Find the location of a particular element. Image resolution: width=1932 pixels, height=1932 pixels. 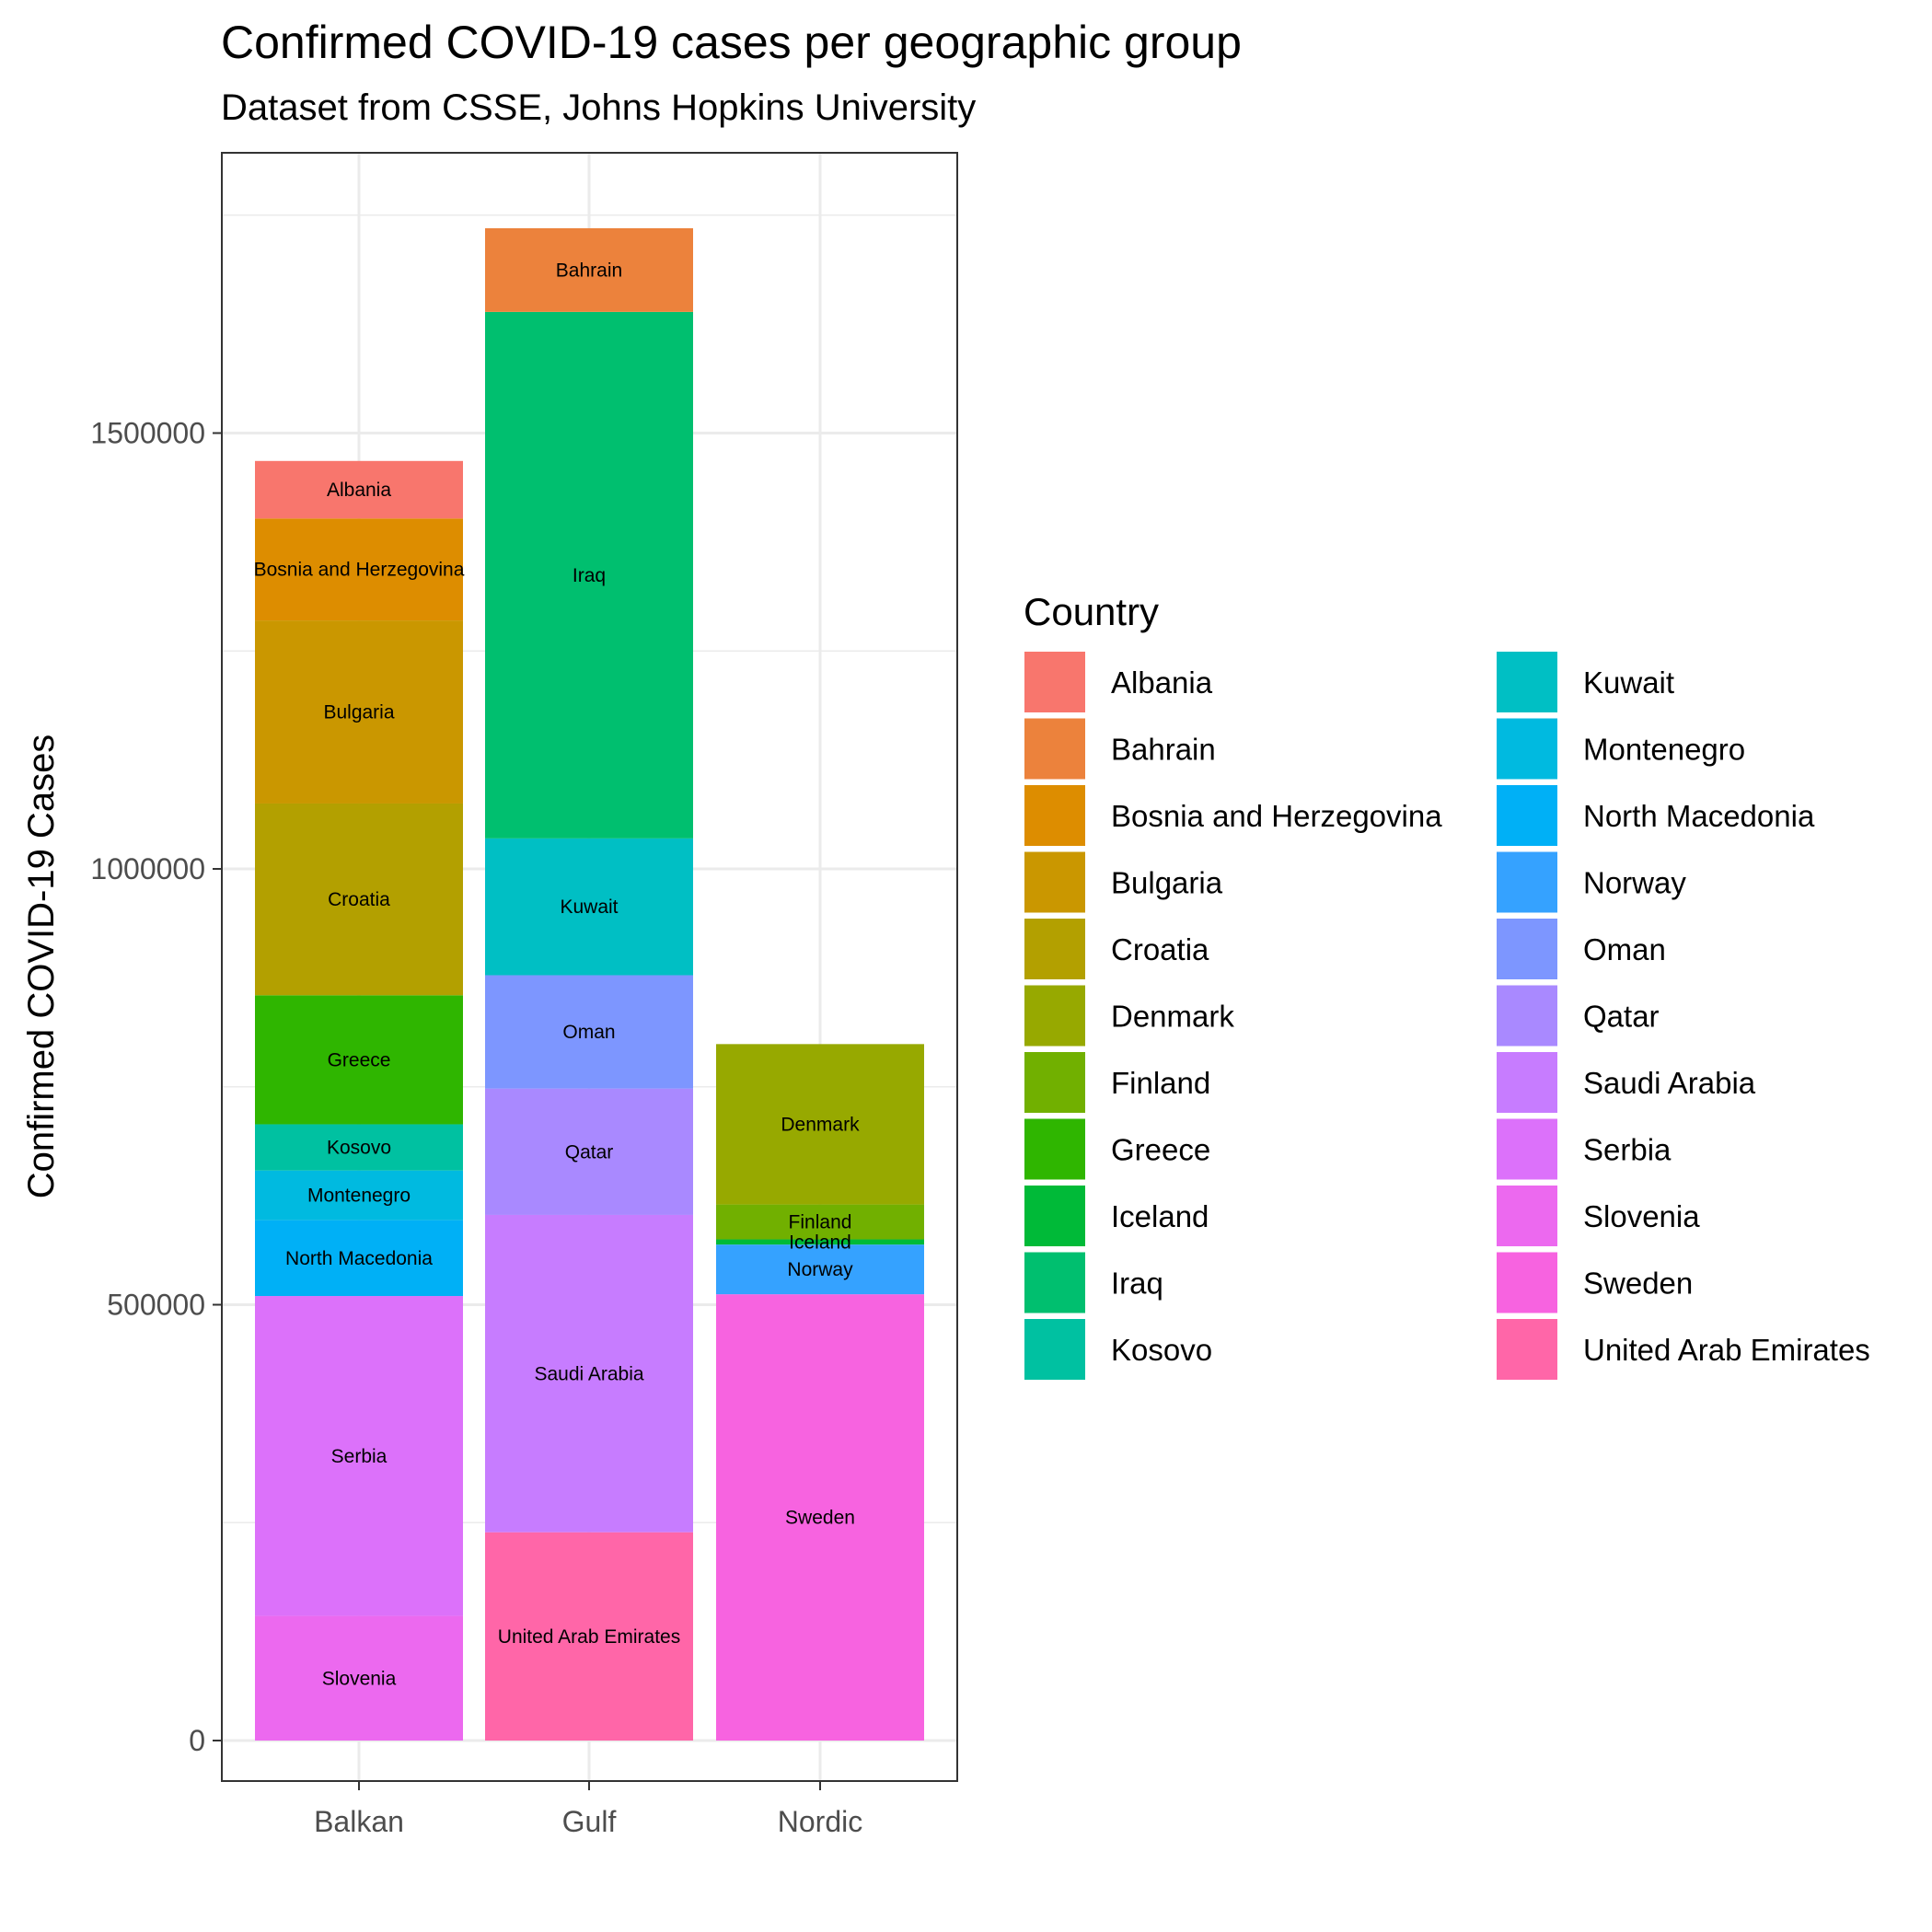

x-axis: Balkan Gulf Nordic is located at coordinates (588, 1810).